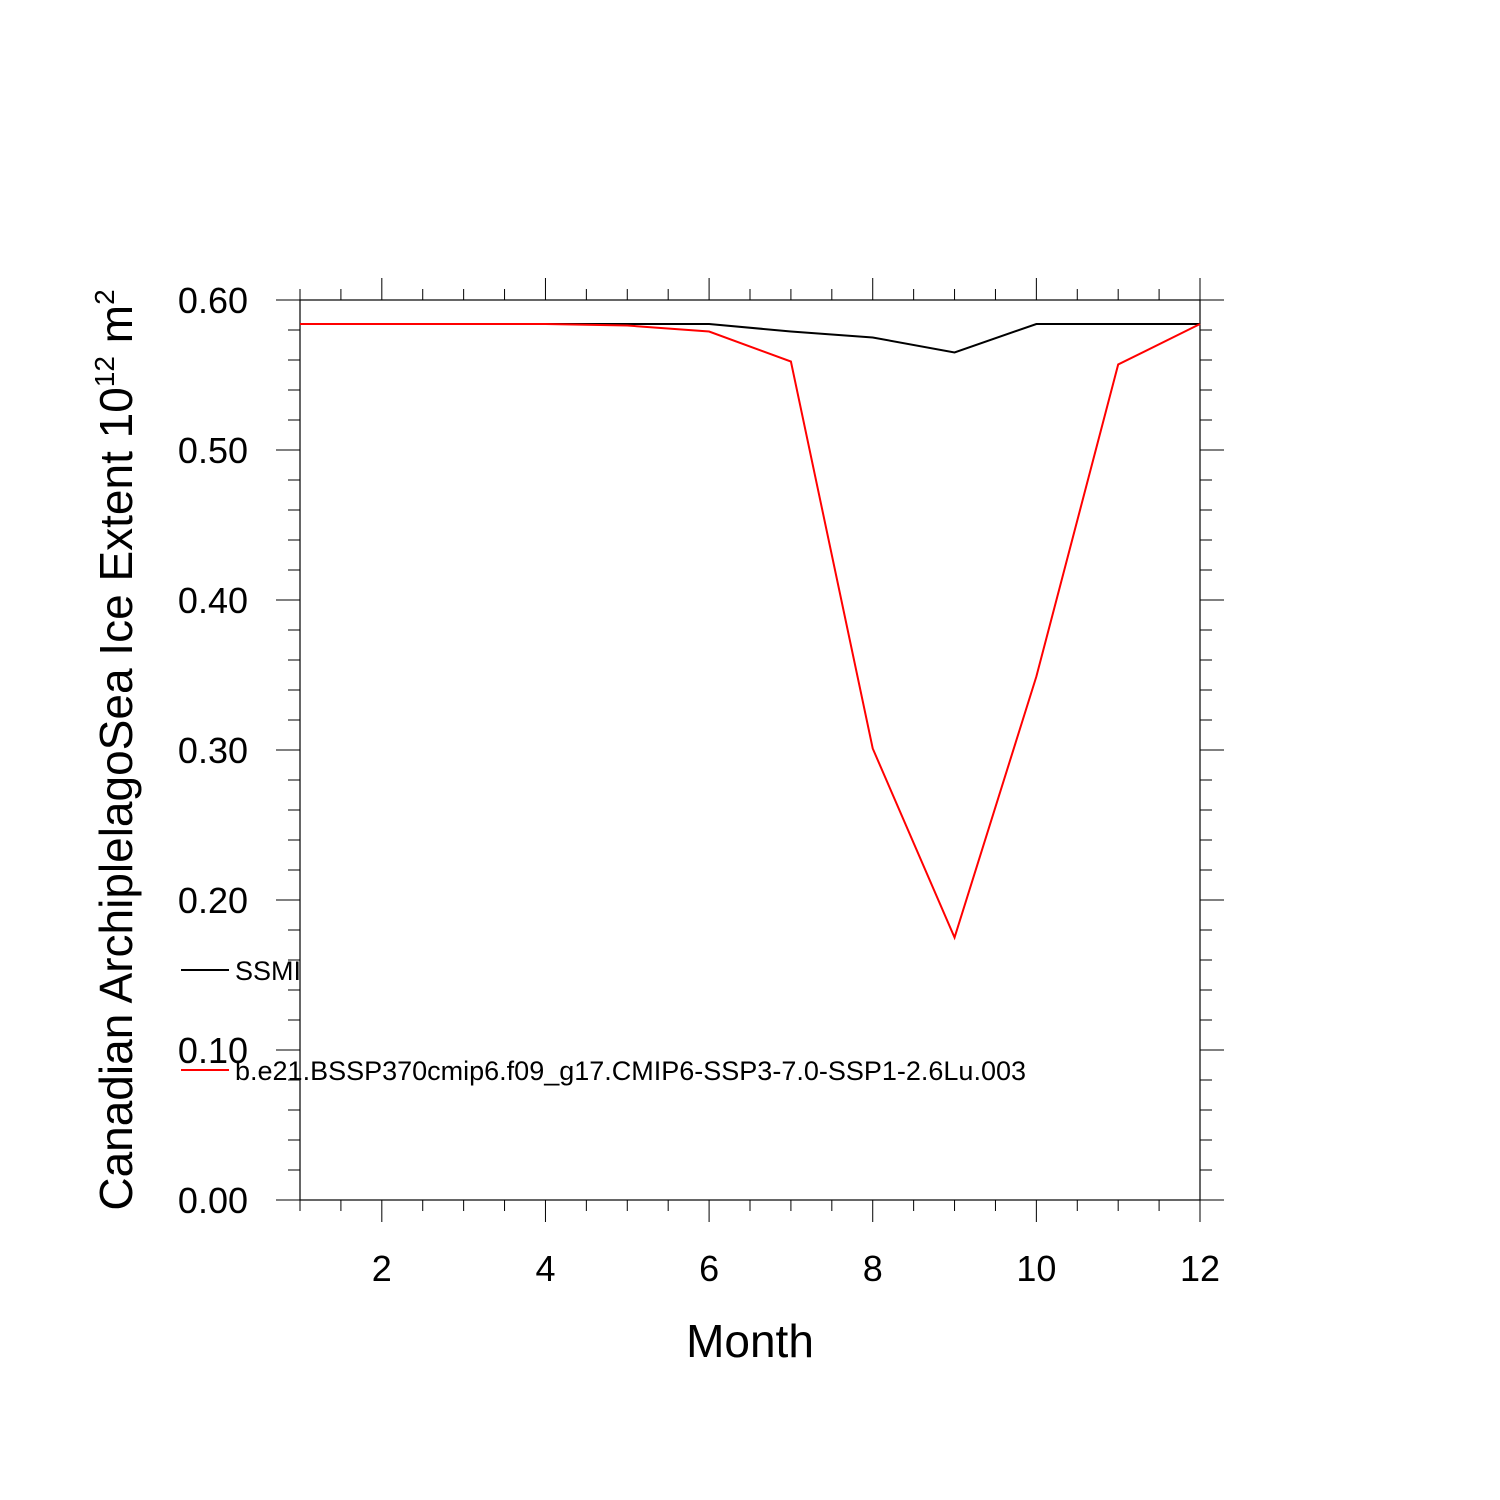 This screenshot has height=1500, width=1500. I want to click on x-axis-title: Month, so click(750, 1341).